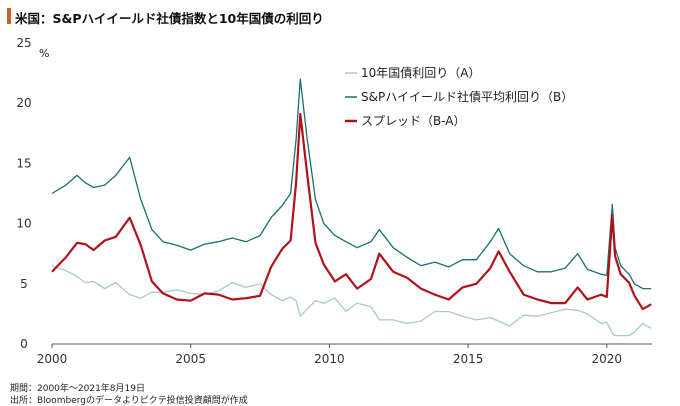 The width and height of the screenshot is (680, 406). I want to click on x-tick-label: 2010, so click(329, 359).